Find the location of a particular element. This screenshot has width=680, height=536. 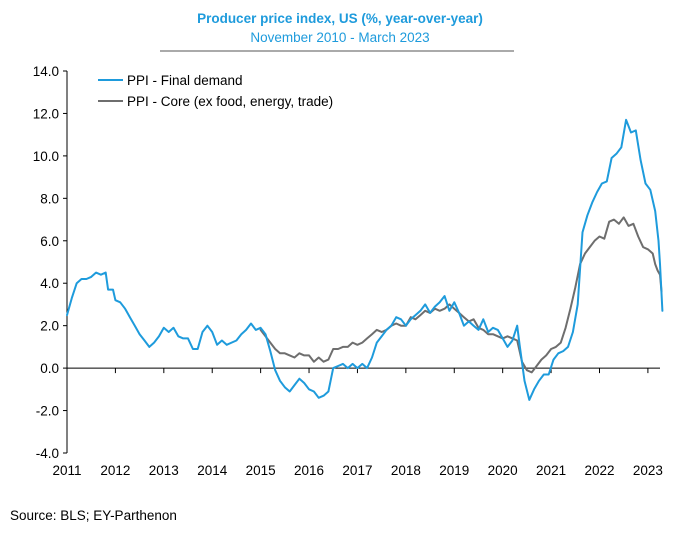

y-tick-label: 6.0 is located at coordinates (49, 241).